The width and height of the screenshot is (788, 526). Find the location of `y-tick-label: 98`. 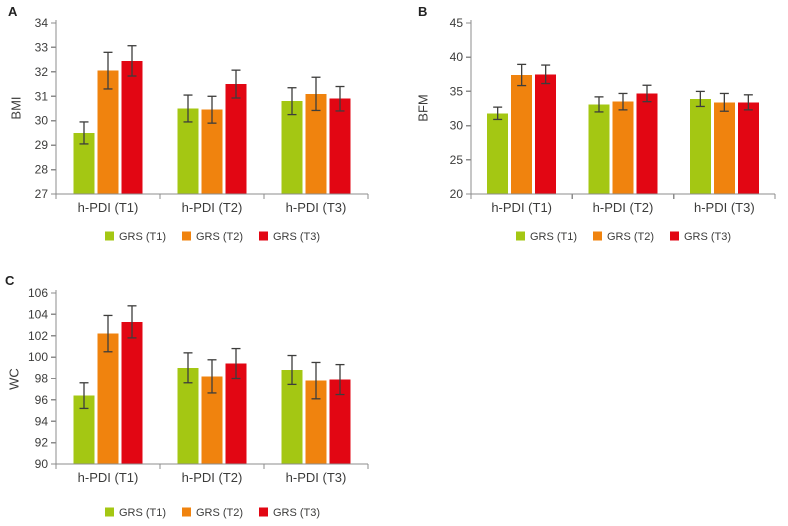

y-tick-label: 98 is located at coordinates (42, 379).